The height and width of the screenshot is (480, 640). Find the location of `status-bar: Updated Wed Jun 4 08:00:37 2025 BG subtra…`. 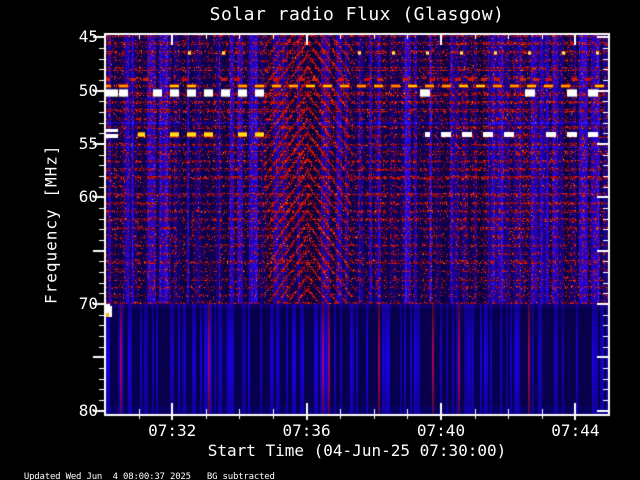

status-bar: Updated Wed Jun 4 08:00:37 2025 BG subtra… is located at coordinates (147, 471).